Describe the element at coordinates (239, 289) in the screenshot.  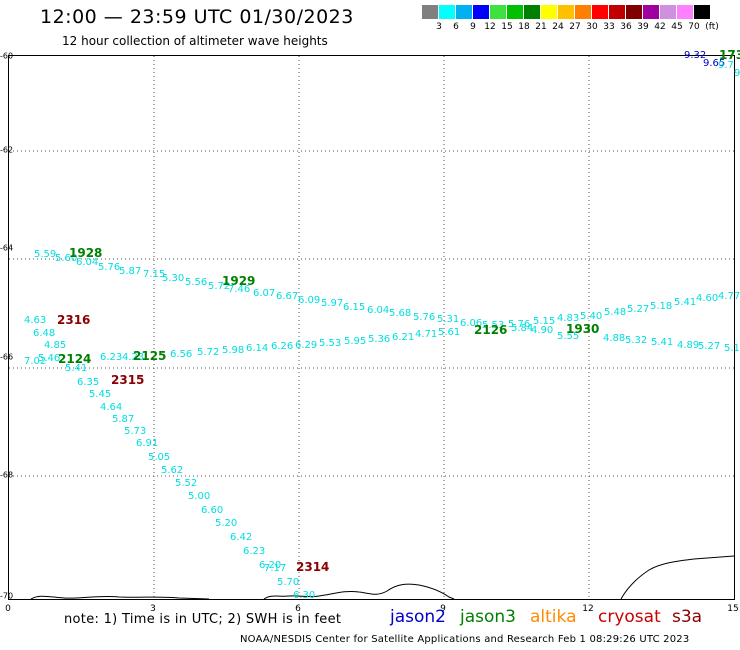
I see `swh-value: 7.46` at that location.